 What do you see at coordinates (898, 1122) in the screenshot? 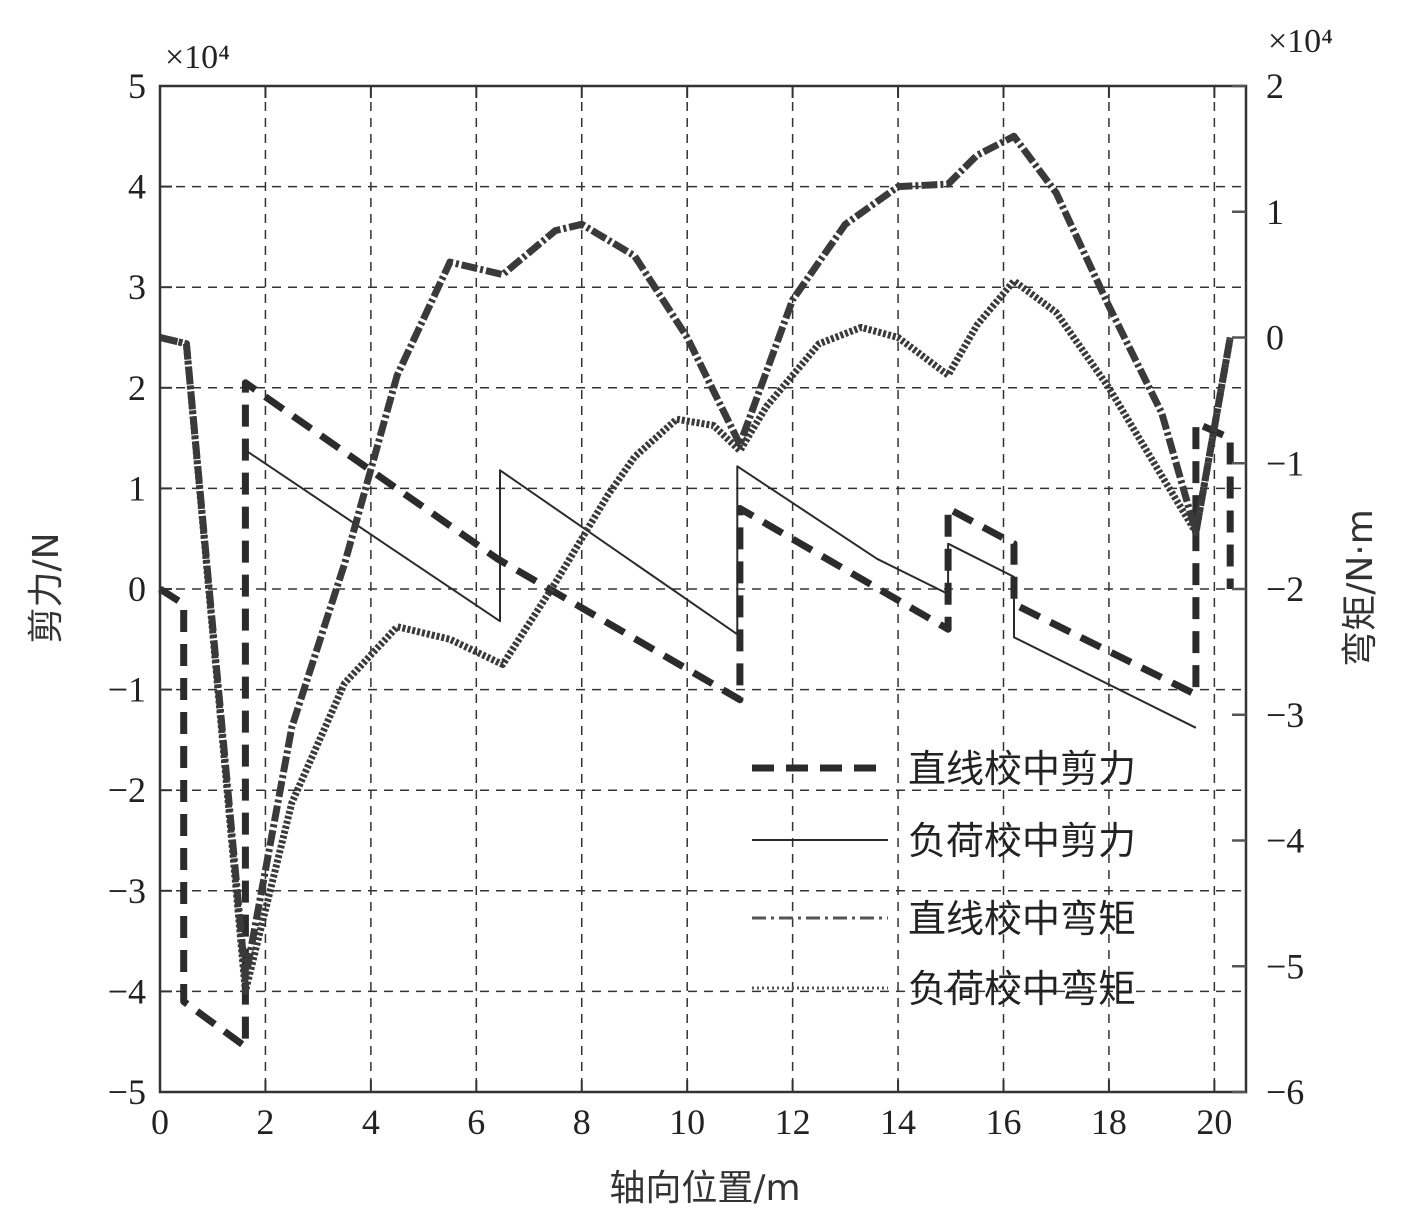
I see `x-tick-label: 14` at bounding box center [898, 1122].